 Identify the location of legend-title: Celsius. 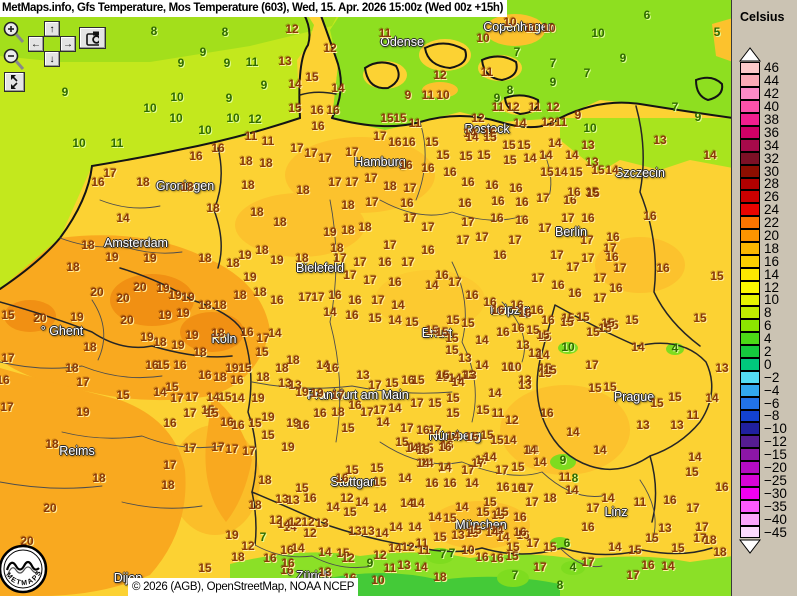
(762, 17).